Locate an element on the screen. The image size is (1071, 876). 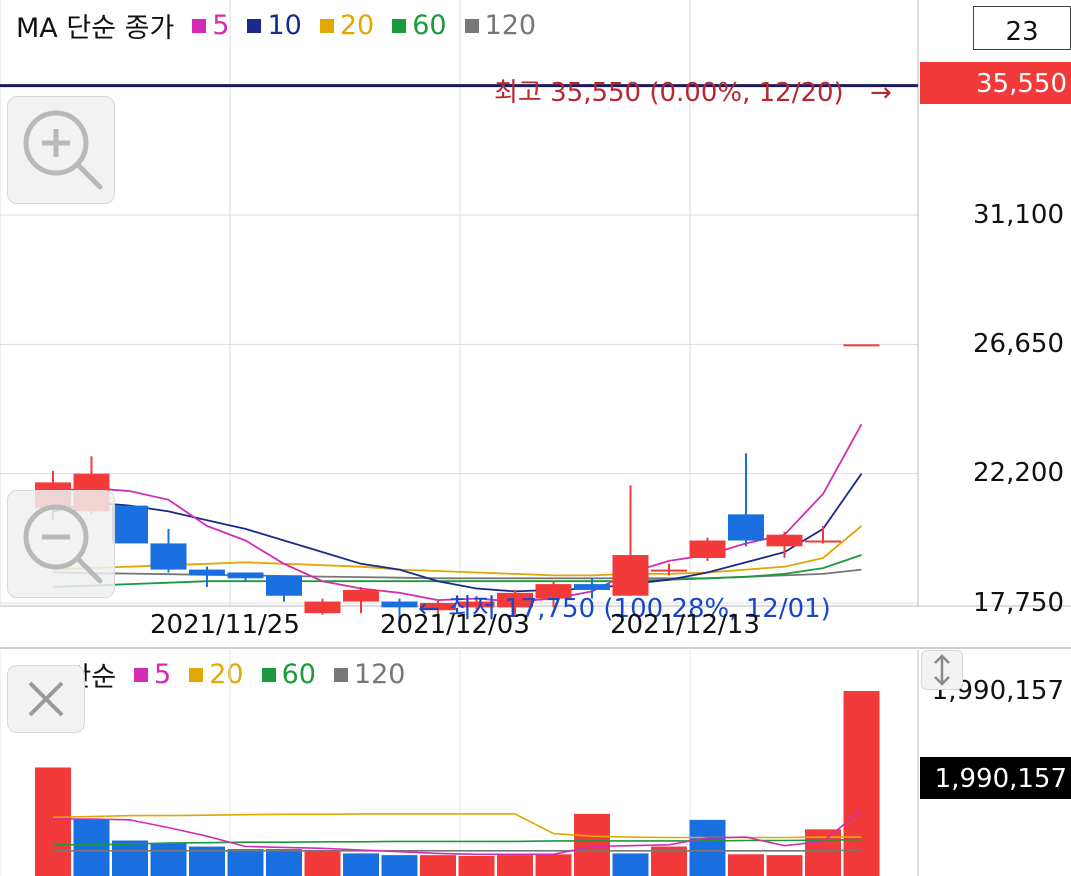
price-ma10-line is located at coordinates (457, 533).